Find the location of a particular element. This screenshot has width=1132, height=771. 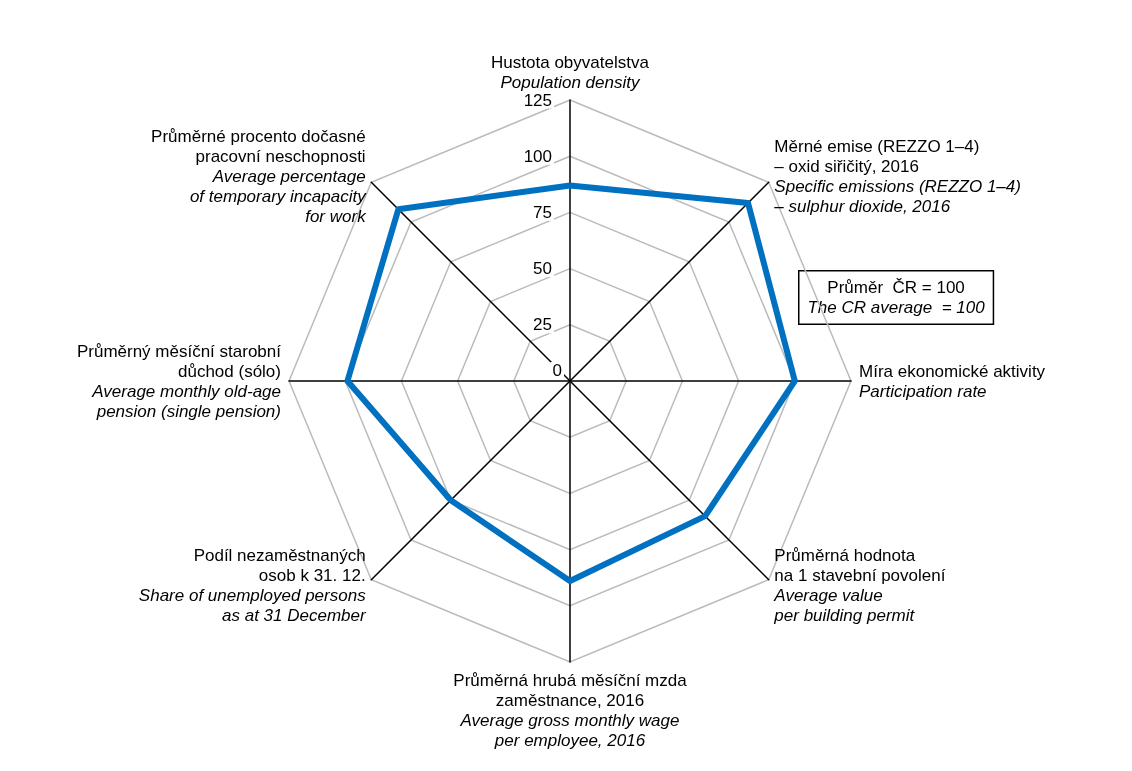

y-tick-label: 25 is located at coordinates (542, 325).